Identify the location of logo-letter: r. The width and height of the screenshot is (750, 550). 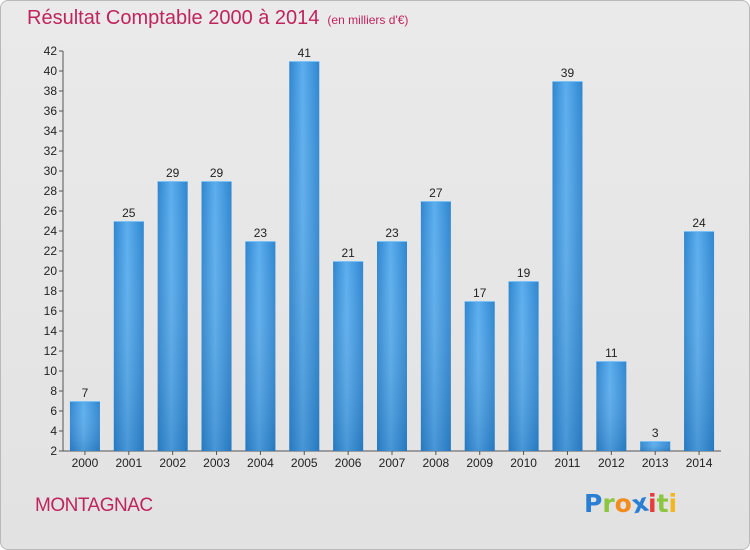
(608, 503).